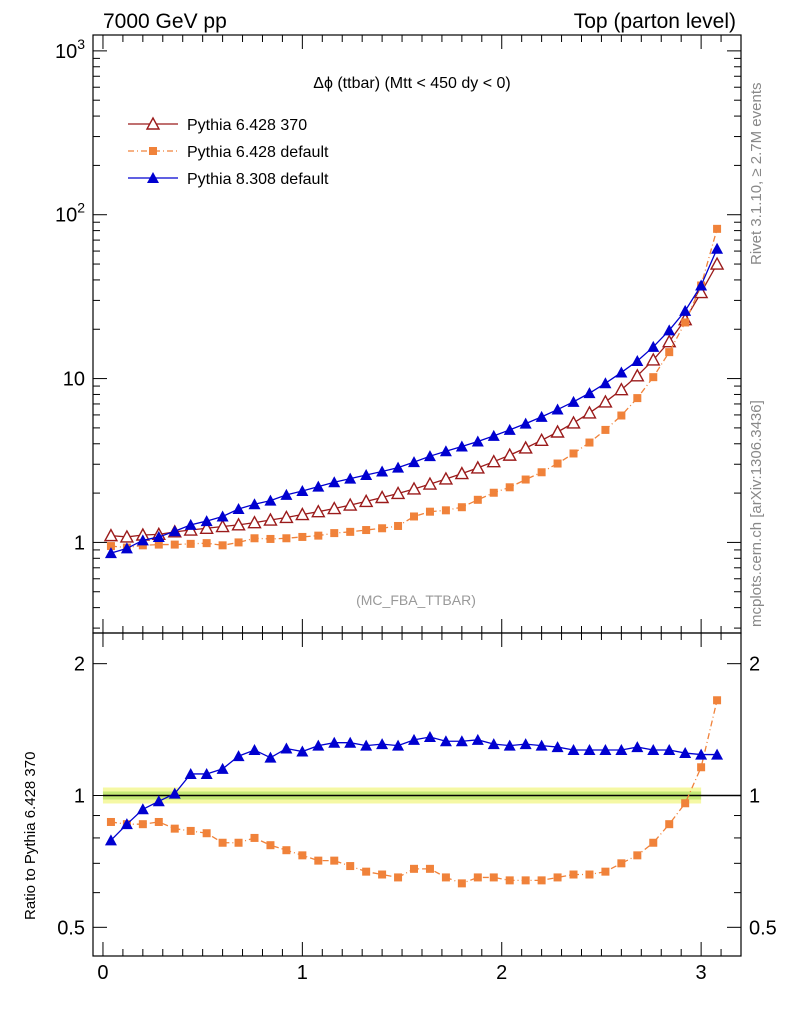 The width and height of the screenshot is (786, 1024). Describe the element at coordinates (258, 152) in the screenshot. I see `legend-label: Pythia 6.428 default` at that location.